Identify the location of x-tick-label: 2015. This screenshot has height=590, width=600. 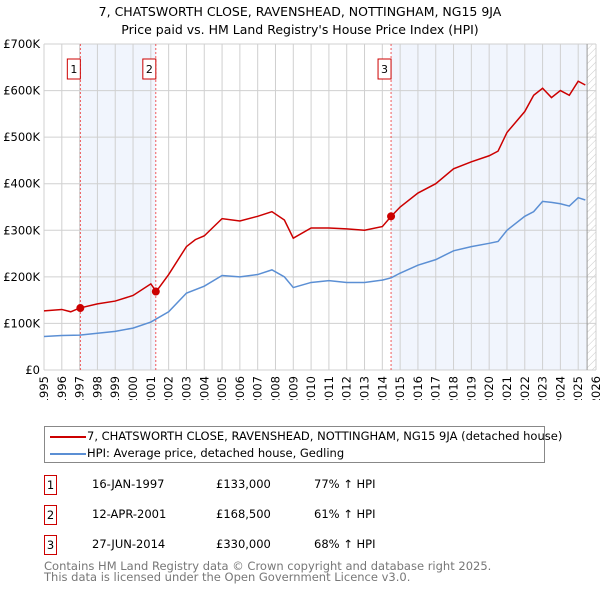
(400, 388).